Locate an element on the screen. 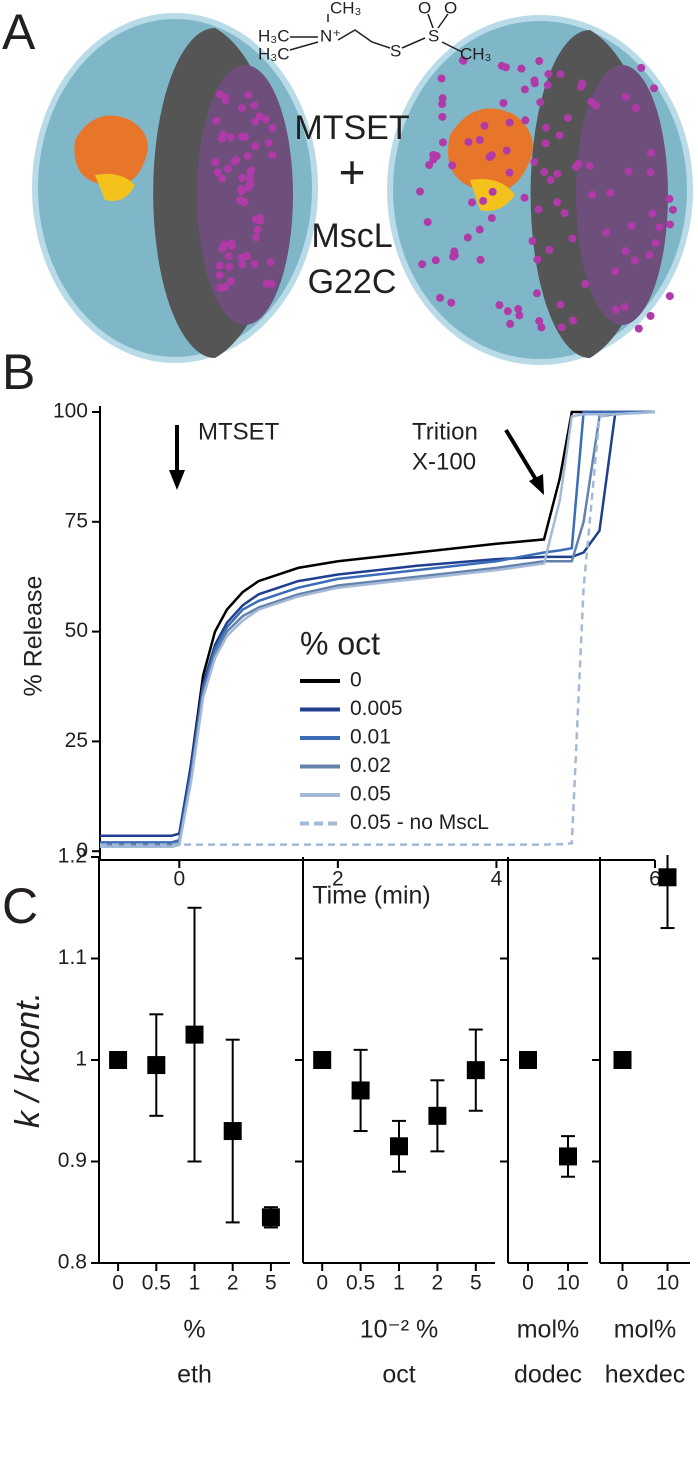 Image resolution: width=698 pixels, height=1477 pixels. x-tick-label: 4 is located at coordinates (497, 879).